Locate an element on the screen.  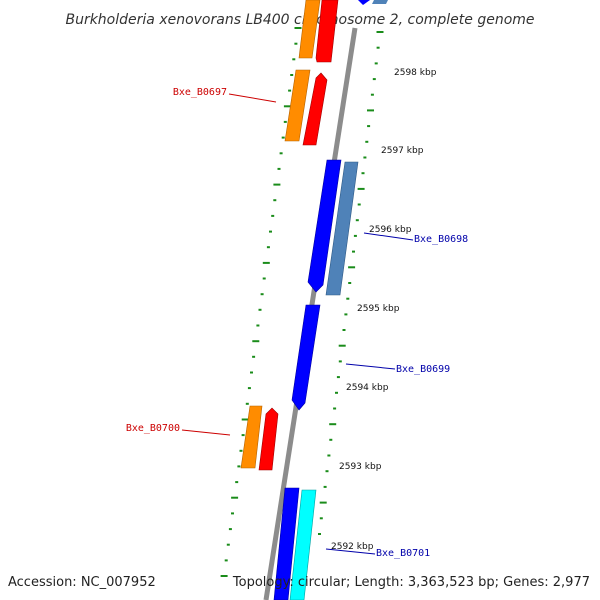
leader-b0701 is located at coordinates (350, 551).